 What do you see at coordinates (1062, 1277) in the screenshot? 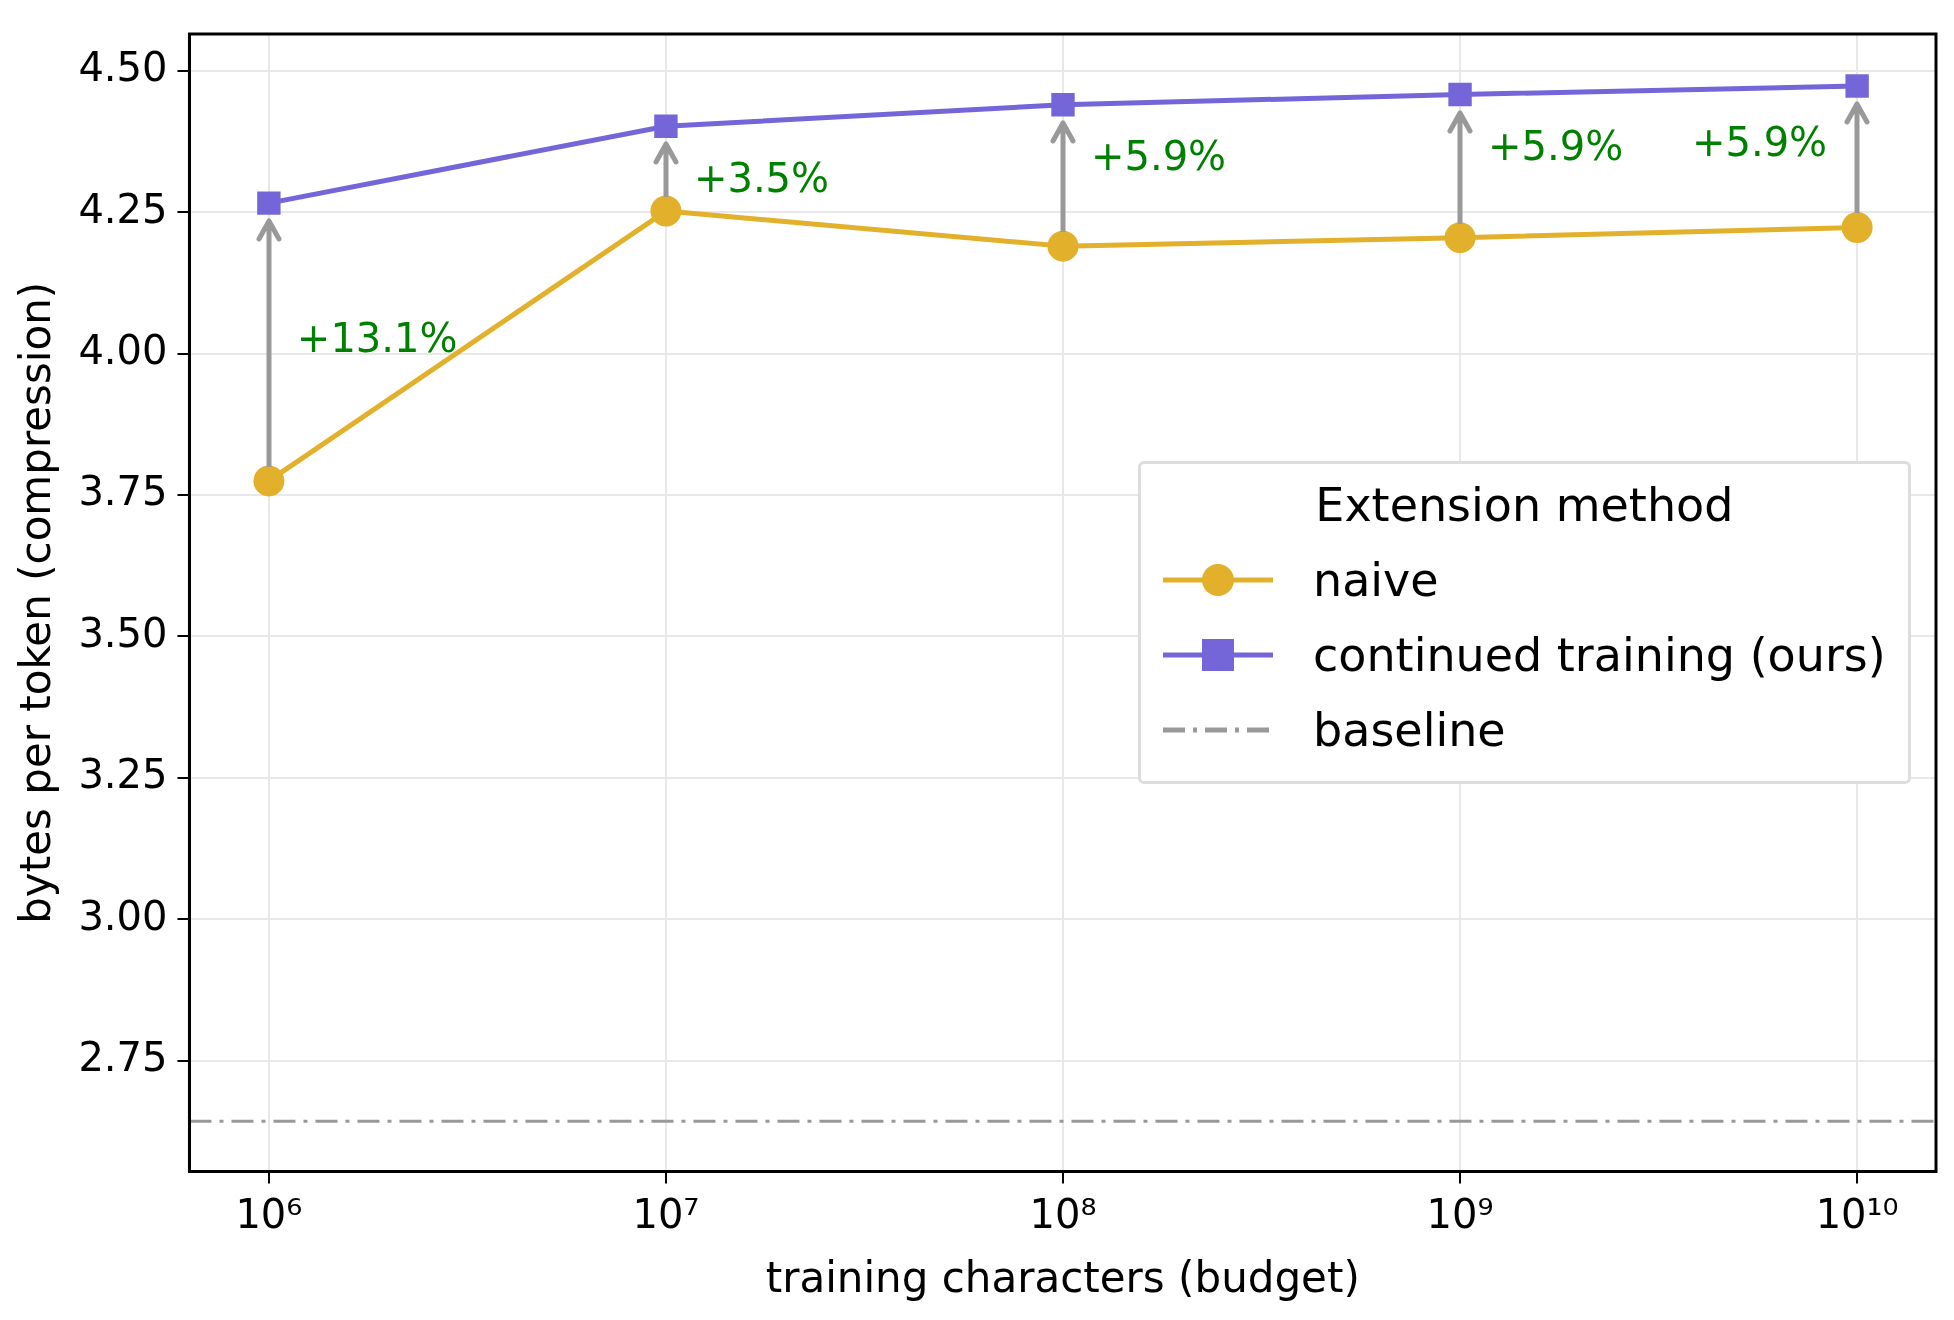
I see `x-axis-title: training characters (budget)` at bounding box center [1062, 1277].